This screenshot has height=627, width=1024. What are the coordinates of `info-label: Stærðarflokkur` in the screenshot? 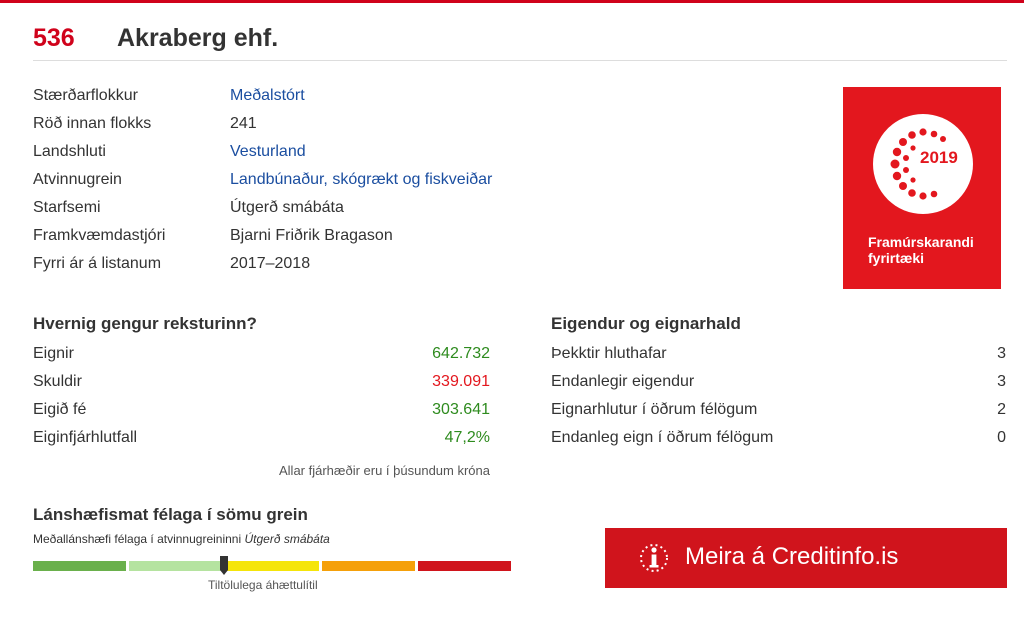 It's located at (85, 95).